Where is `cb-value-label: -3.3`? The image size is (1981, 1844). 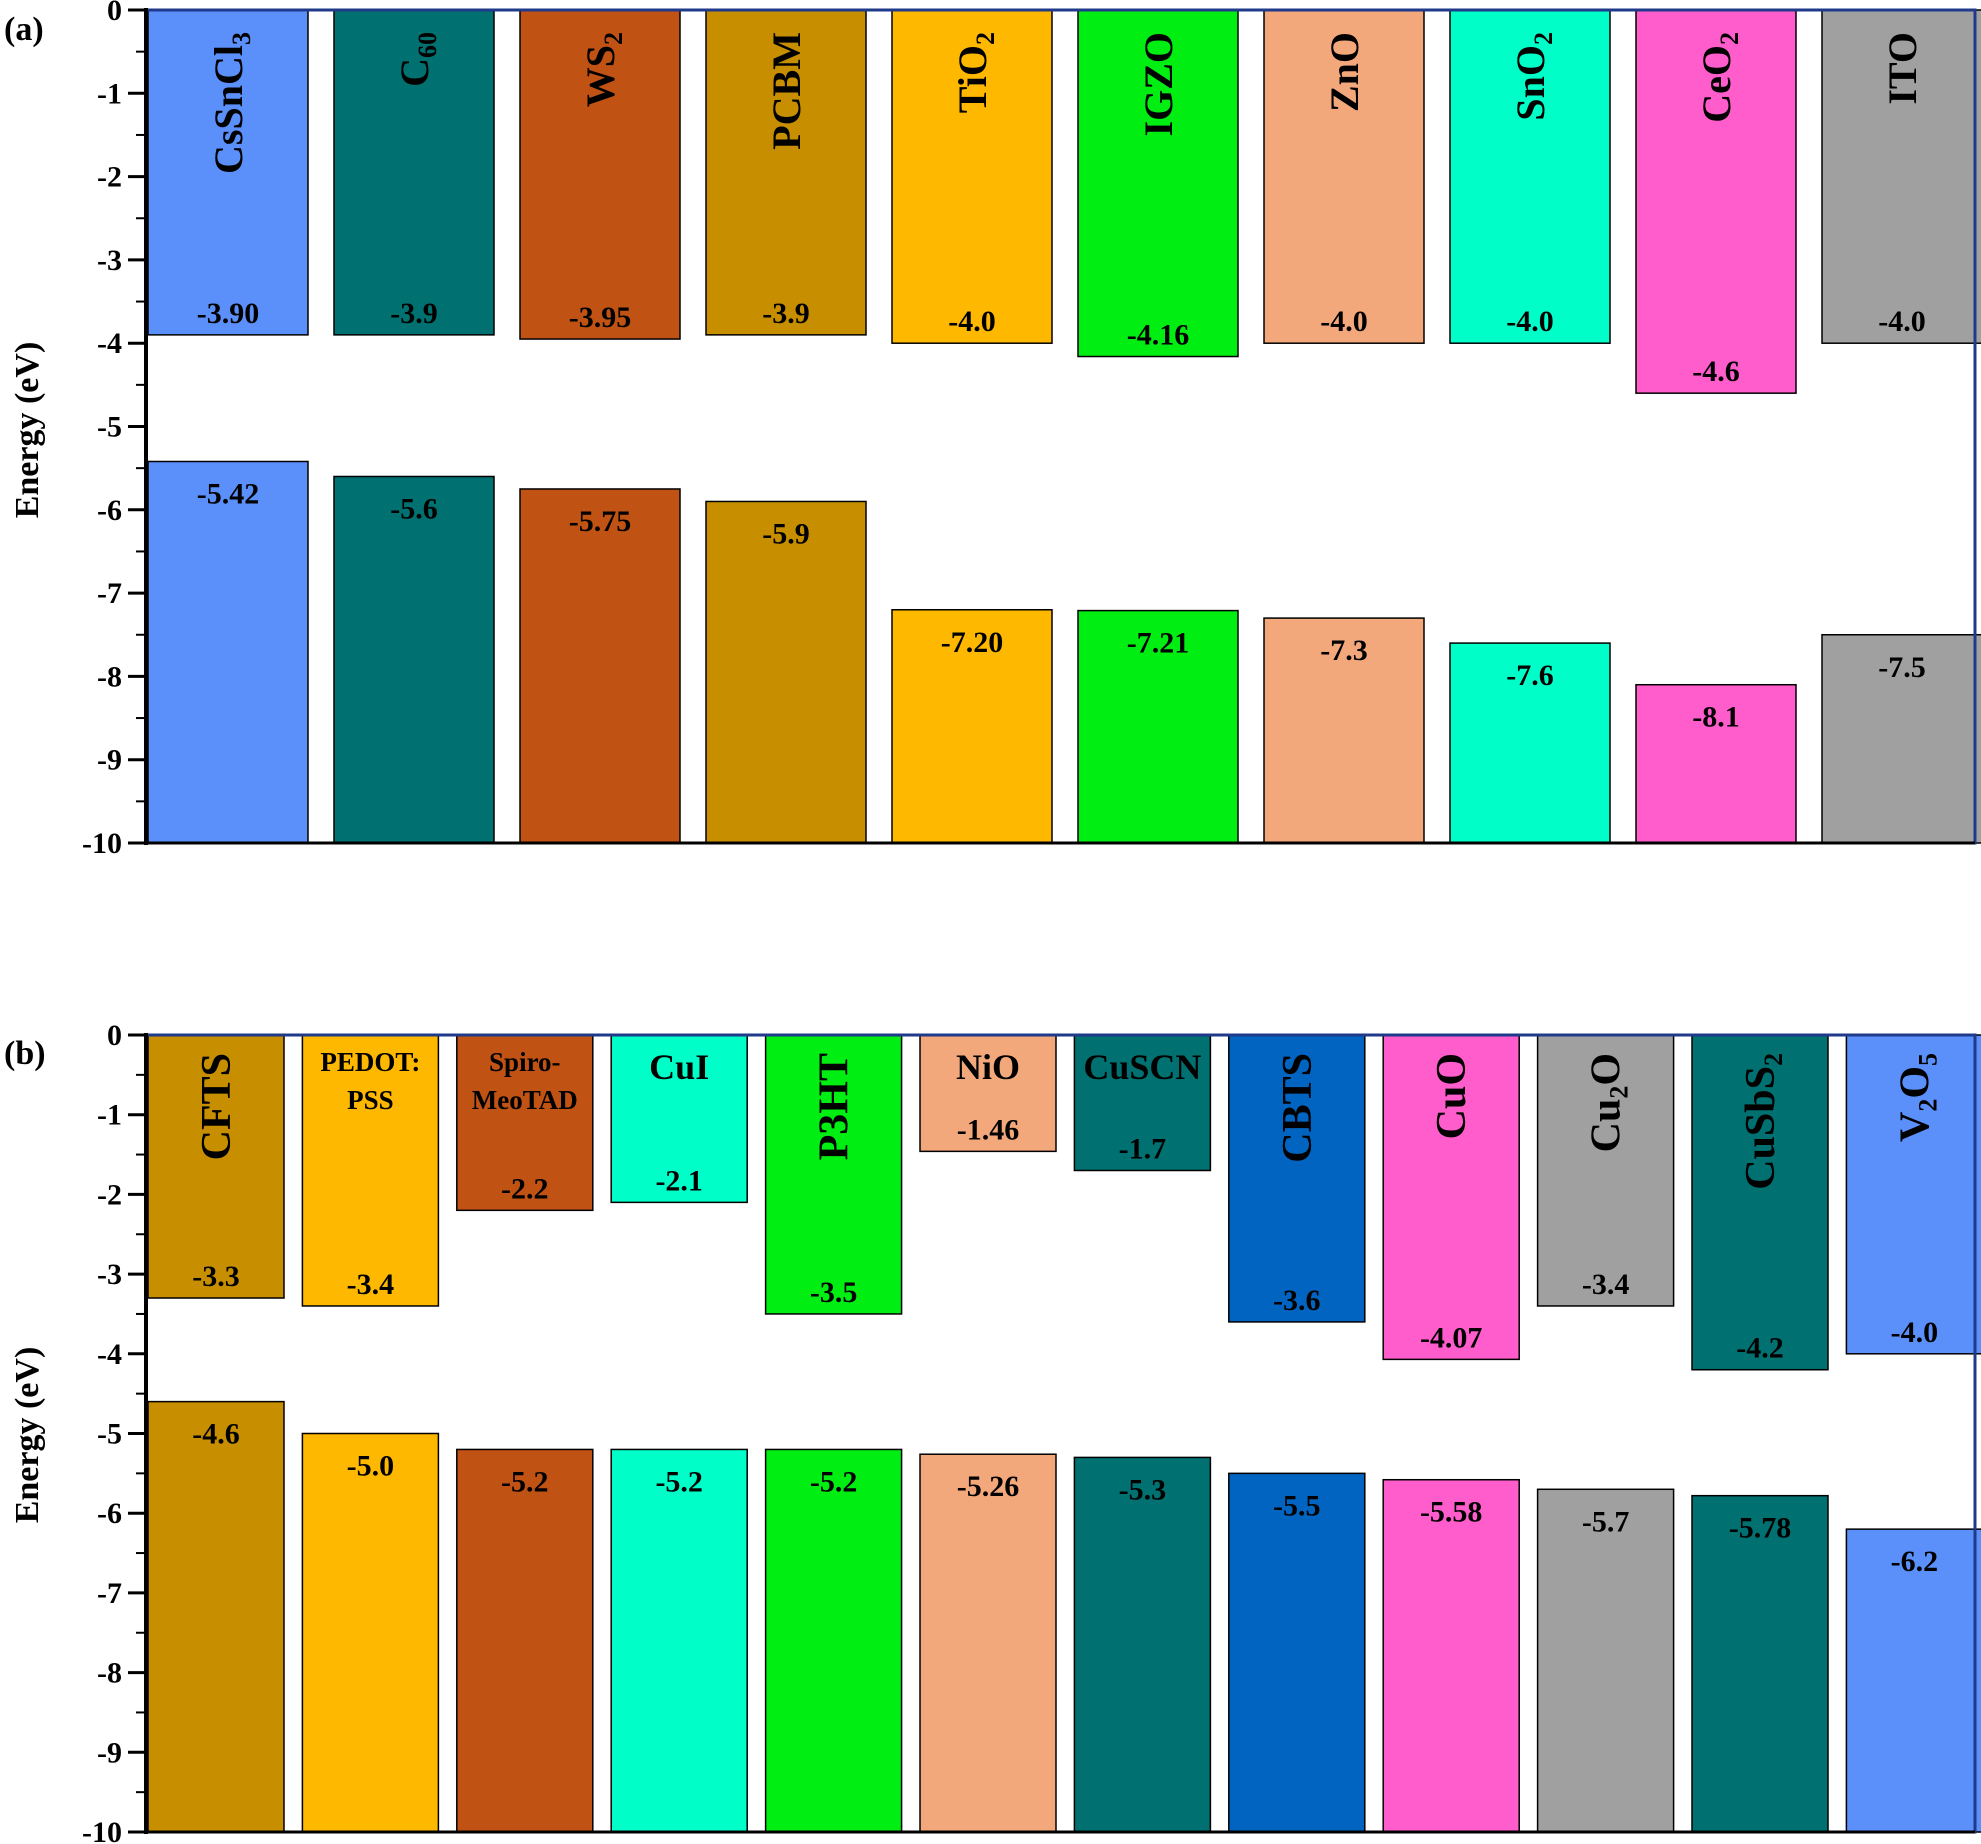
cb-value-label: -3.3 is located at coordinates (216, 1276).